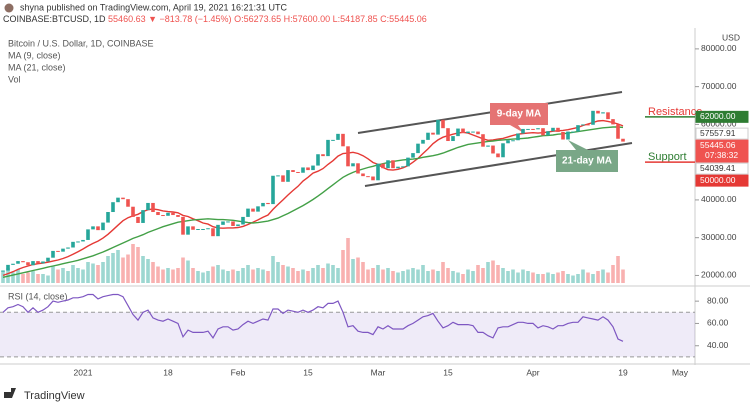 The width and height of the screenshot is (750, 409). What do you see at coordinates (347, 334) in the screenshot?
I see `rsi-band` at bounding box center [347, 334].